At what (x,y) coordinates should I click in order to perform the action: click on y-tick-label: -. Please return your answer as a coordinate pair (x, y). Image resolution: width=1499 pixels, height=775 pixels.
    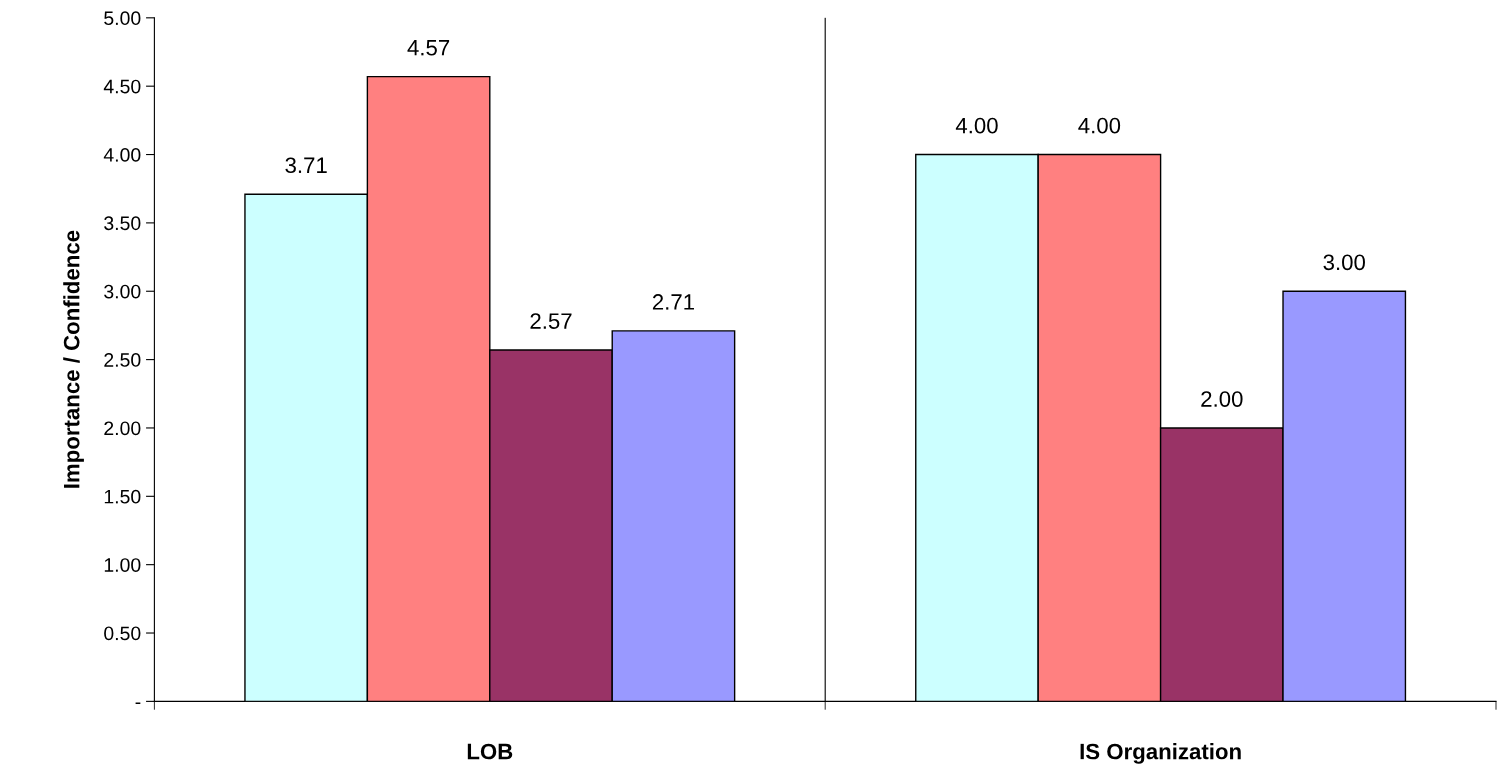
    Looking at the image, I should click on (138, 703).